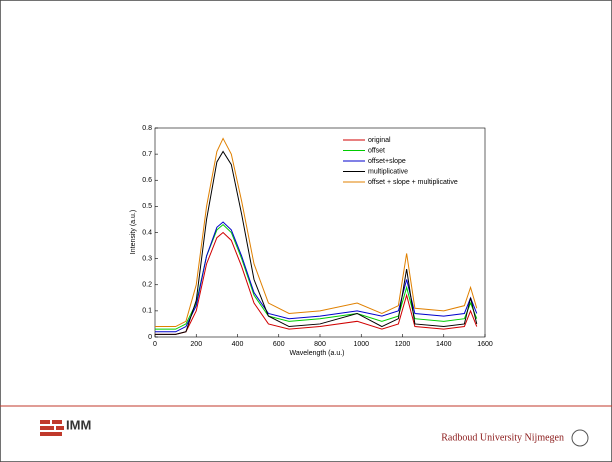 The width and height of the screenshot is (612, 462). What do you see at coordinates (387, 161) in the screenshot?
I see `legend-label: offset+slope` at bounding box center [387, 161].